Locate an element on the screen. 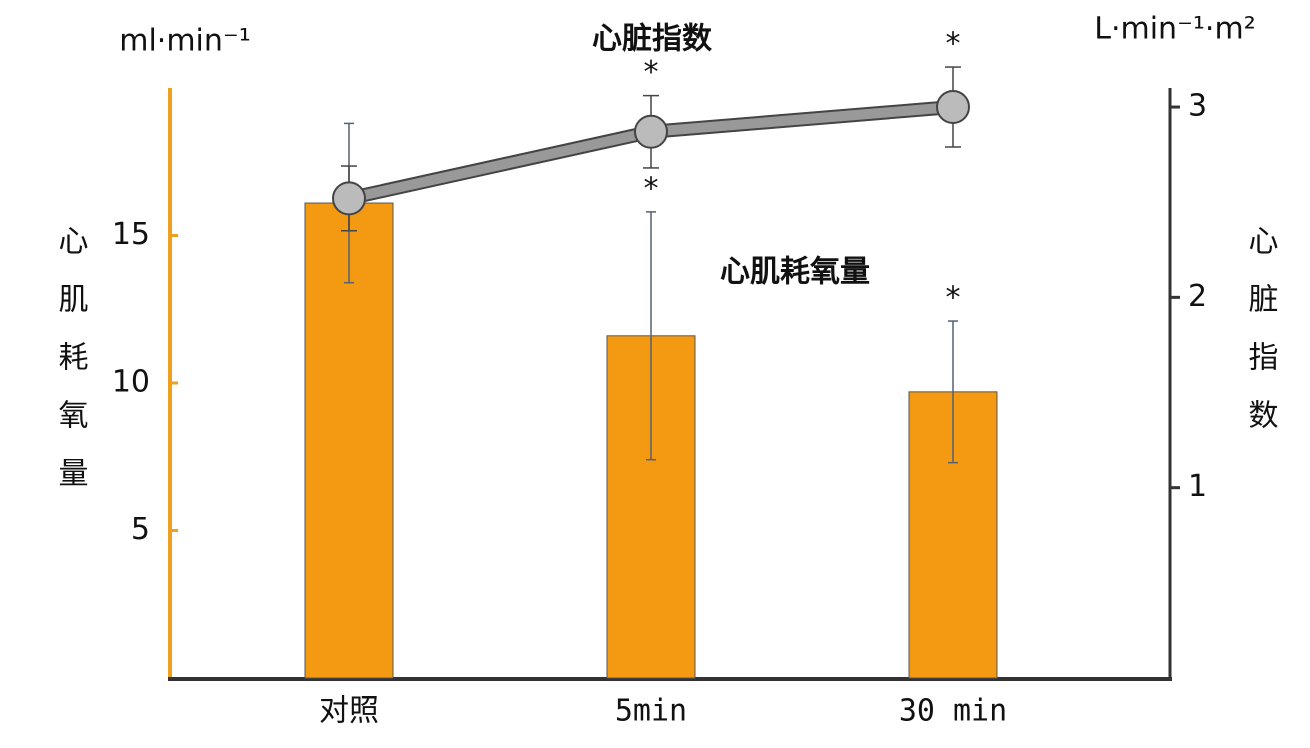  y2-tick-label: 2 is located at coordinates (1197, 296).